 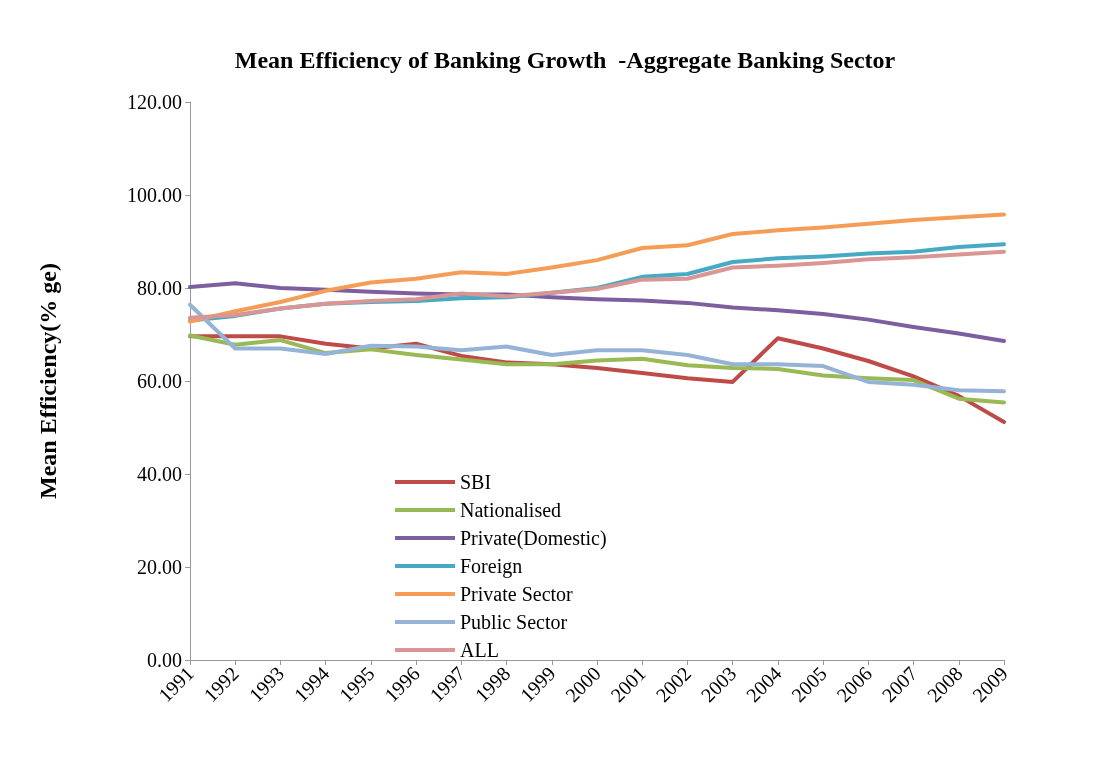 What do you see at coordinates (159, 474) in the screenshot?
I see `y-tick-label: 40.00` at bounding box center [159, 474].